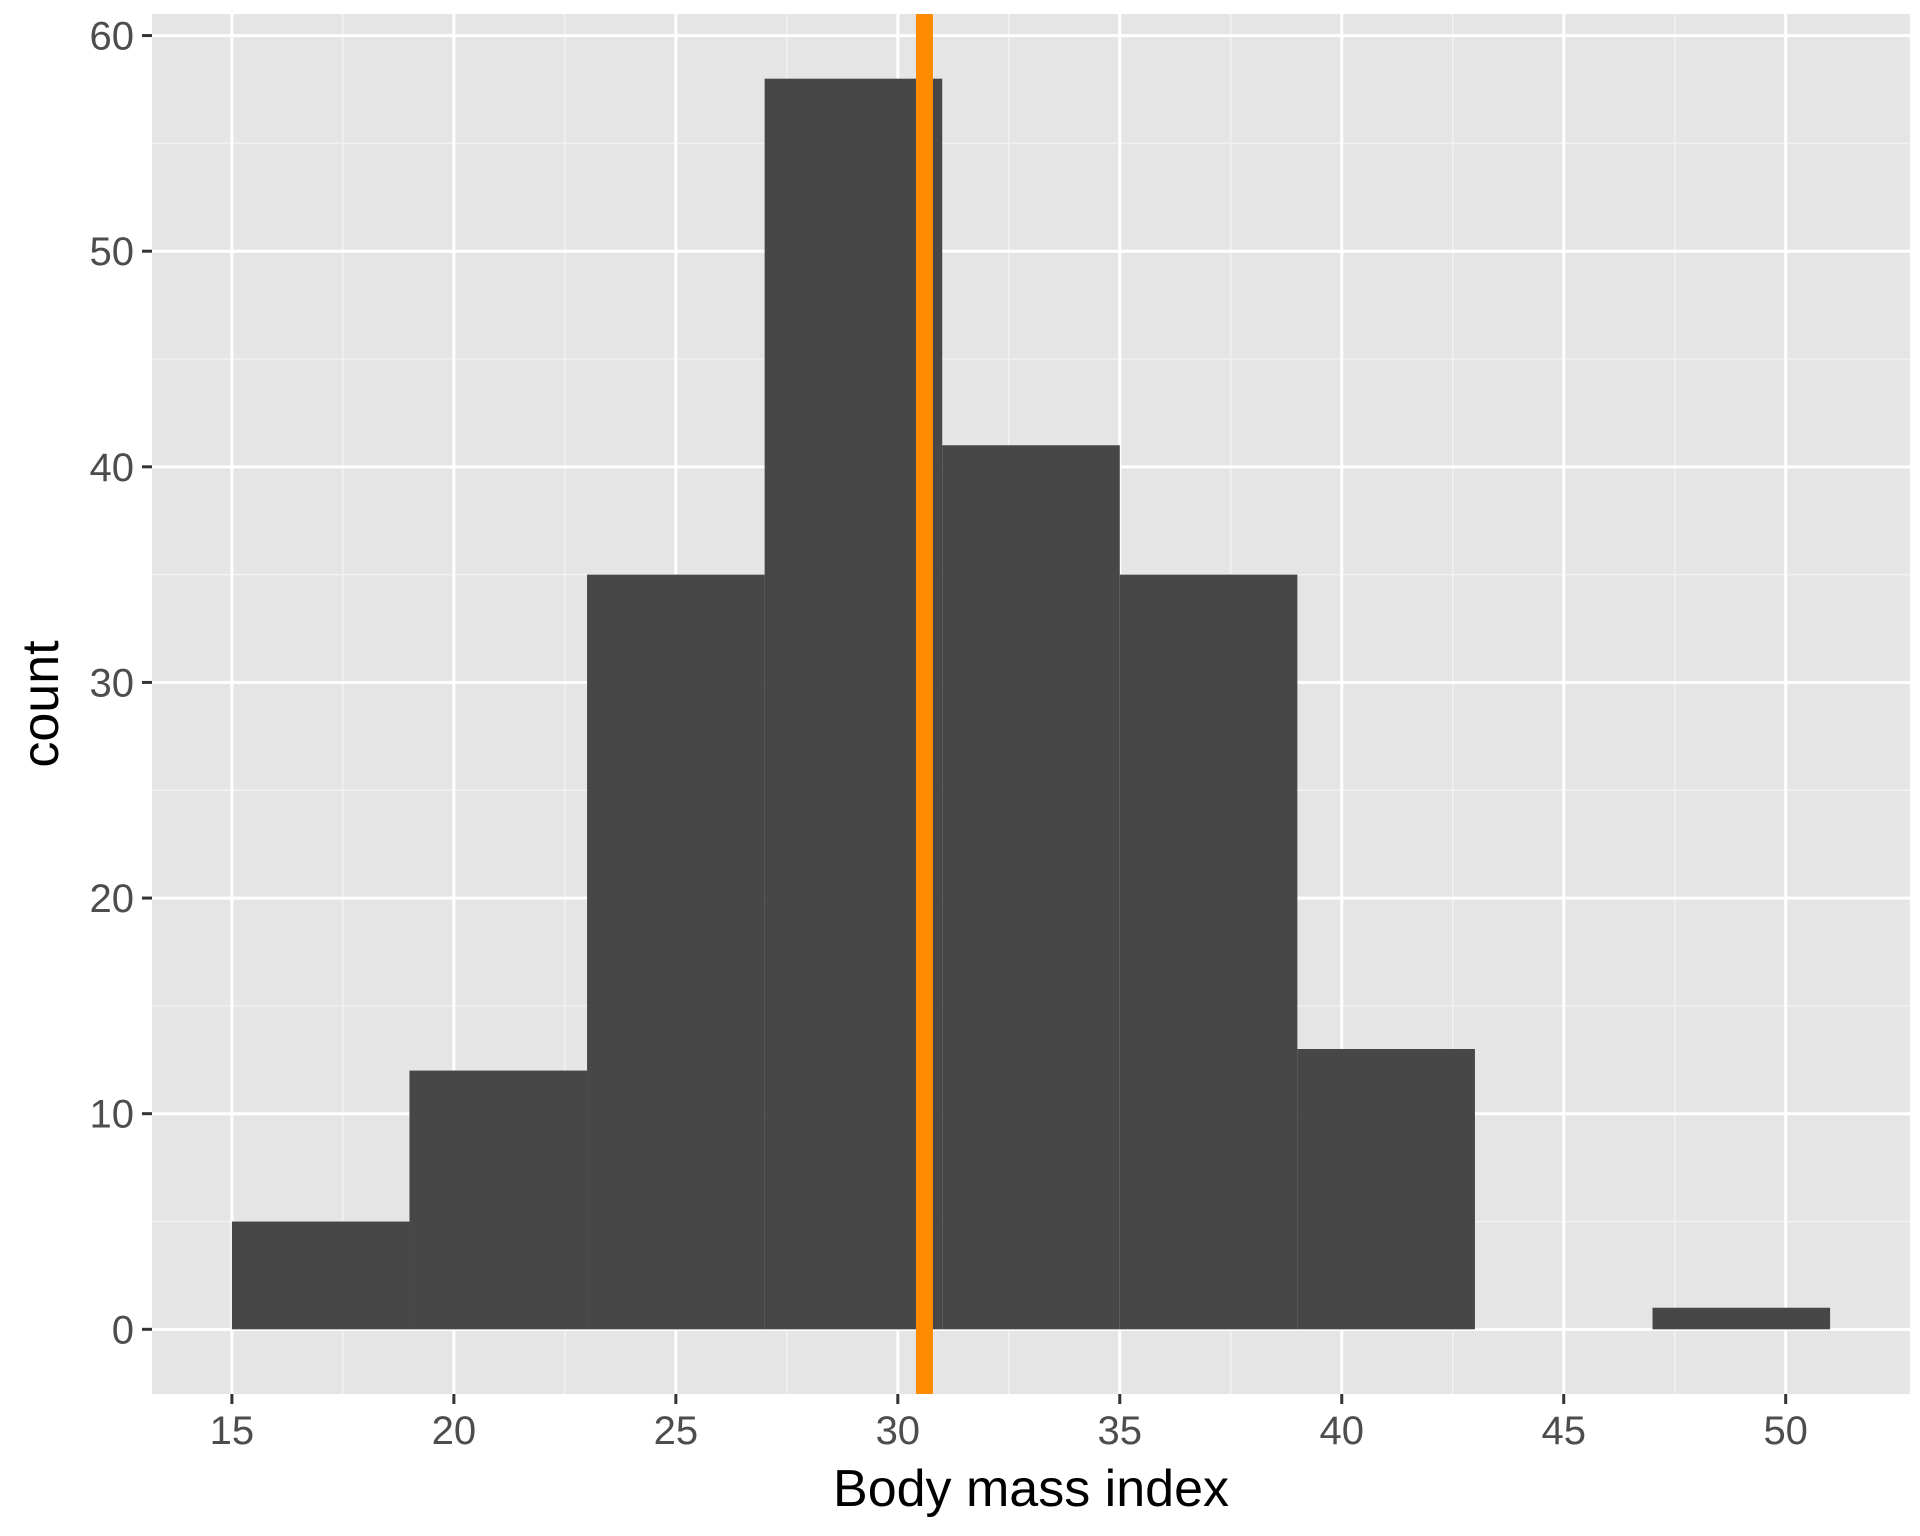  Describe the element at coordinates (112, 37) in the screenshot. I see `y-tick-label: 60` at that location.